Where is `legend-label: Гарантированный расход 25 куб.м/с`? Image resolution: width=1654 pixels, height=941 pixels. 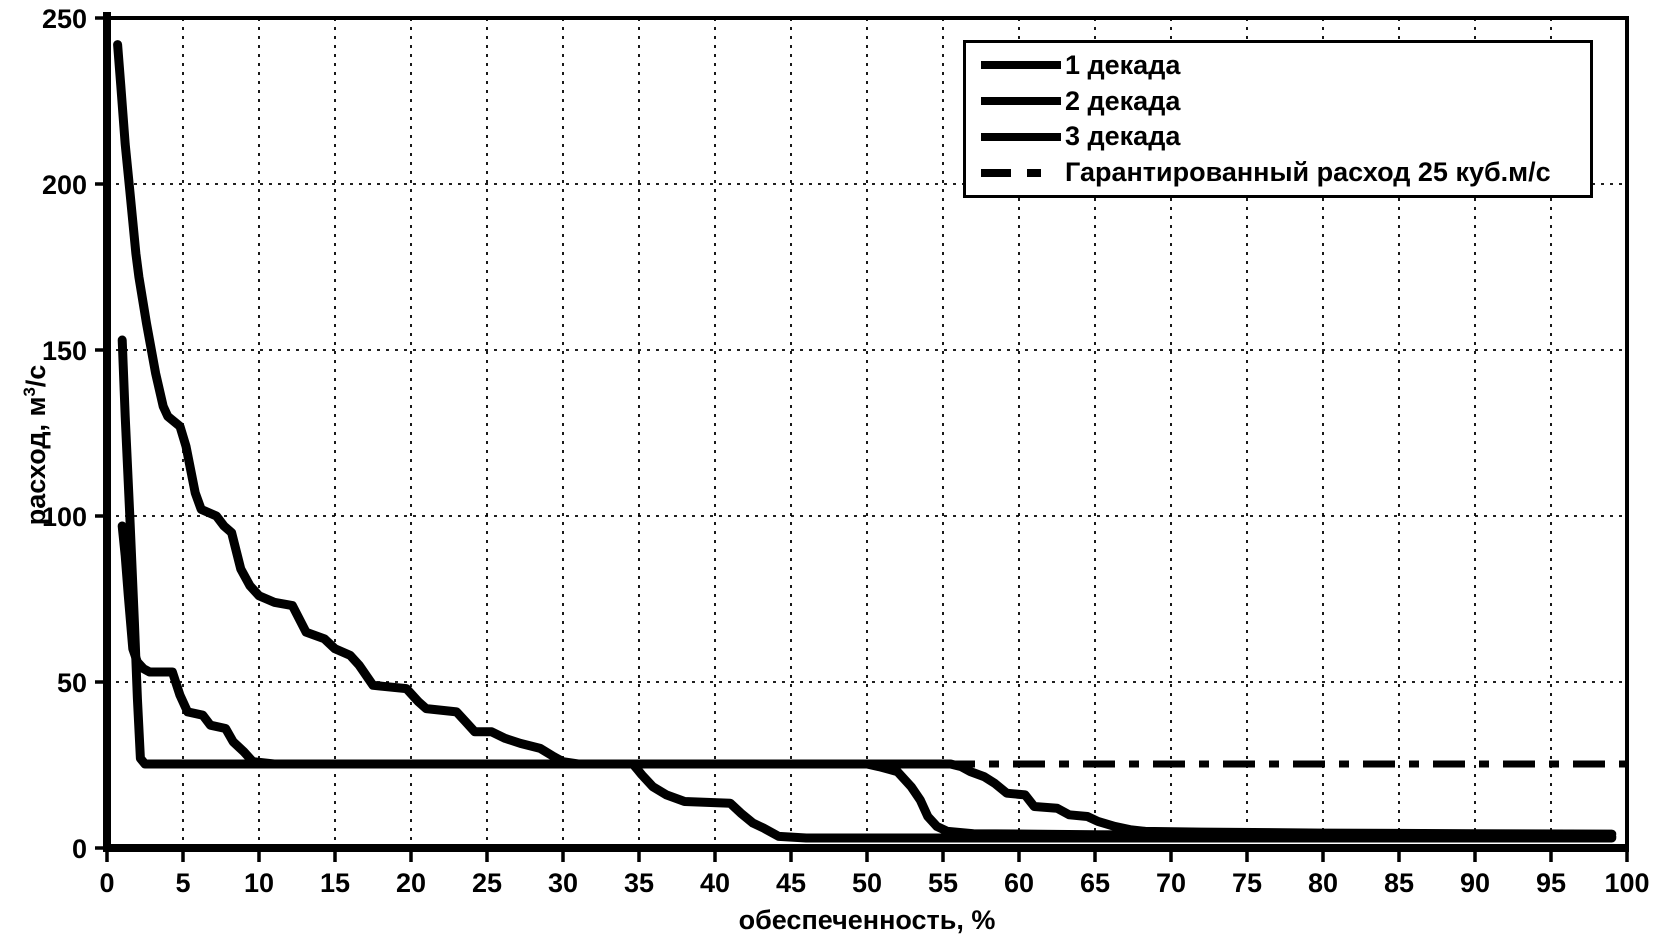
legend-label: Гарантированный расход 25 куб.м/с is located at coordinates (1308, 172).